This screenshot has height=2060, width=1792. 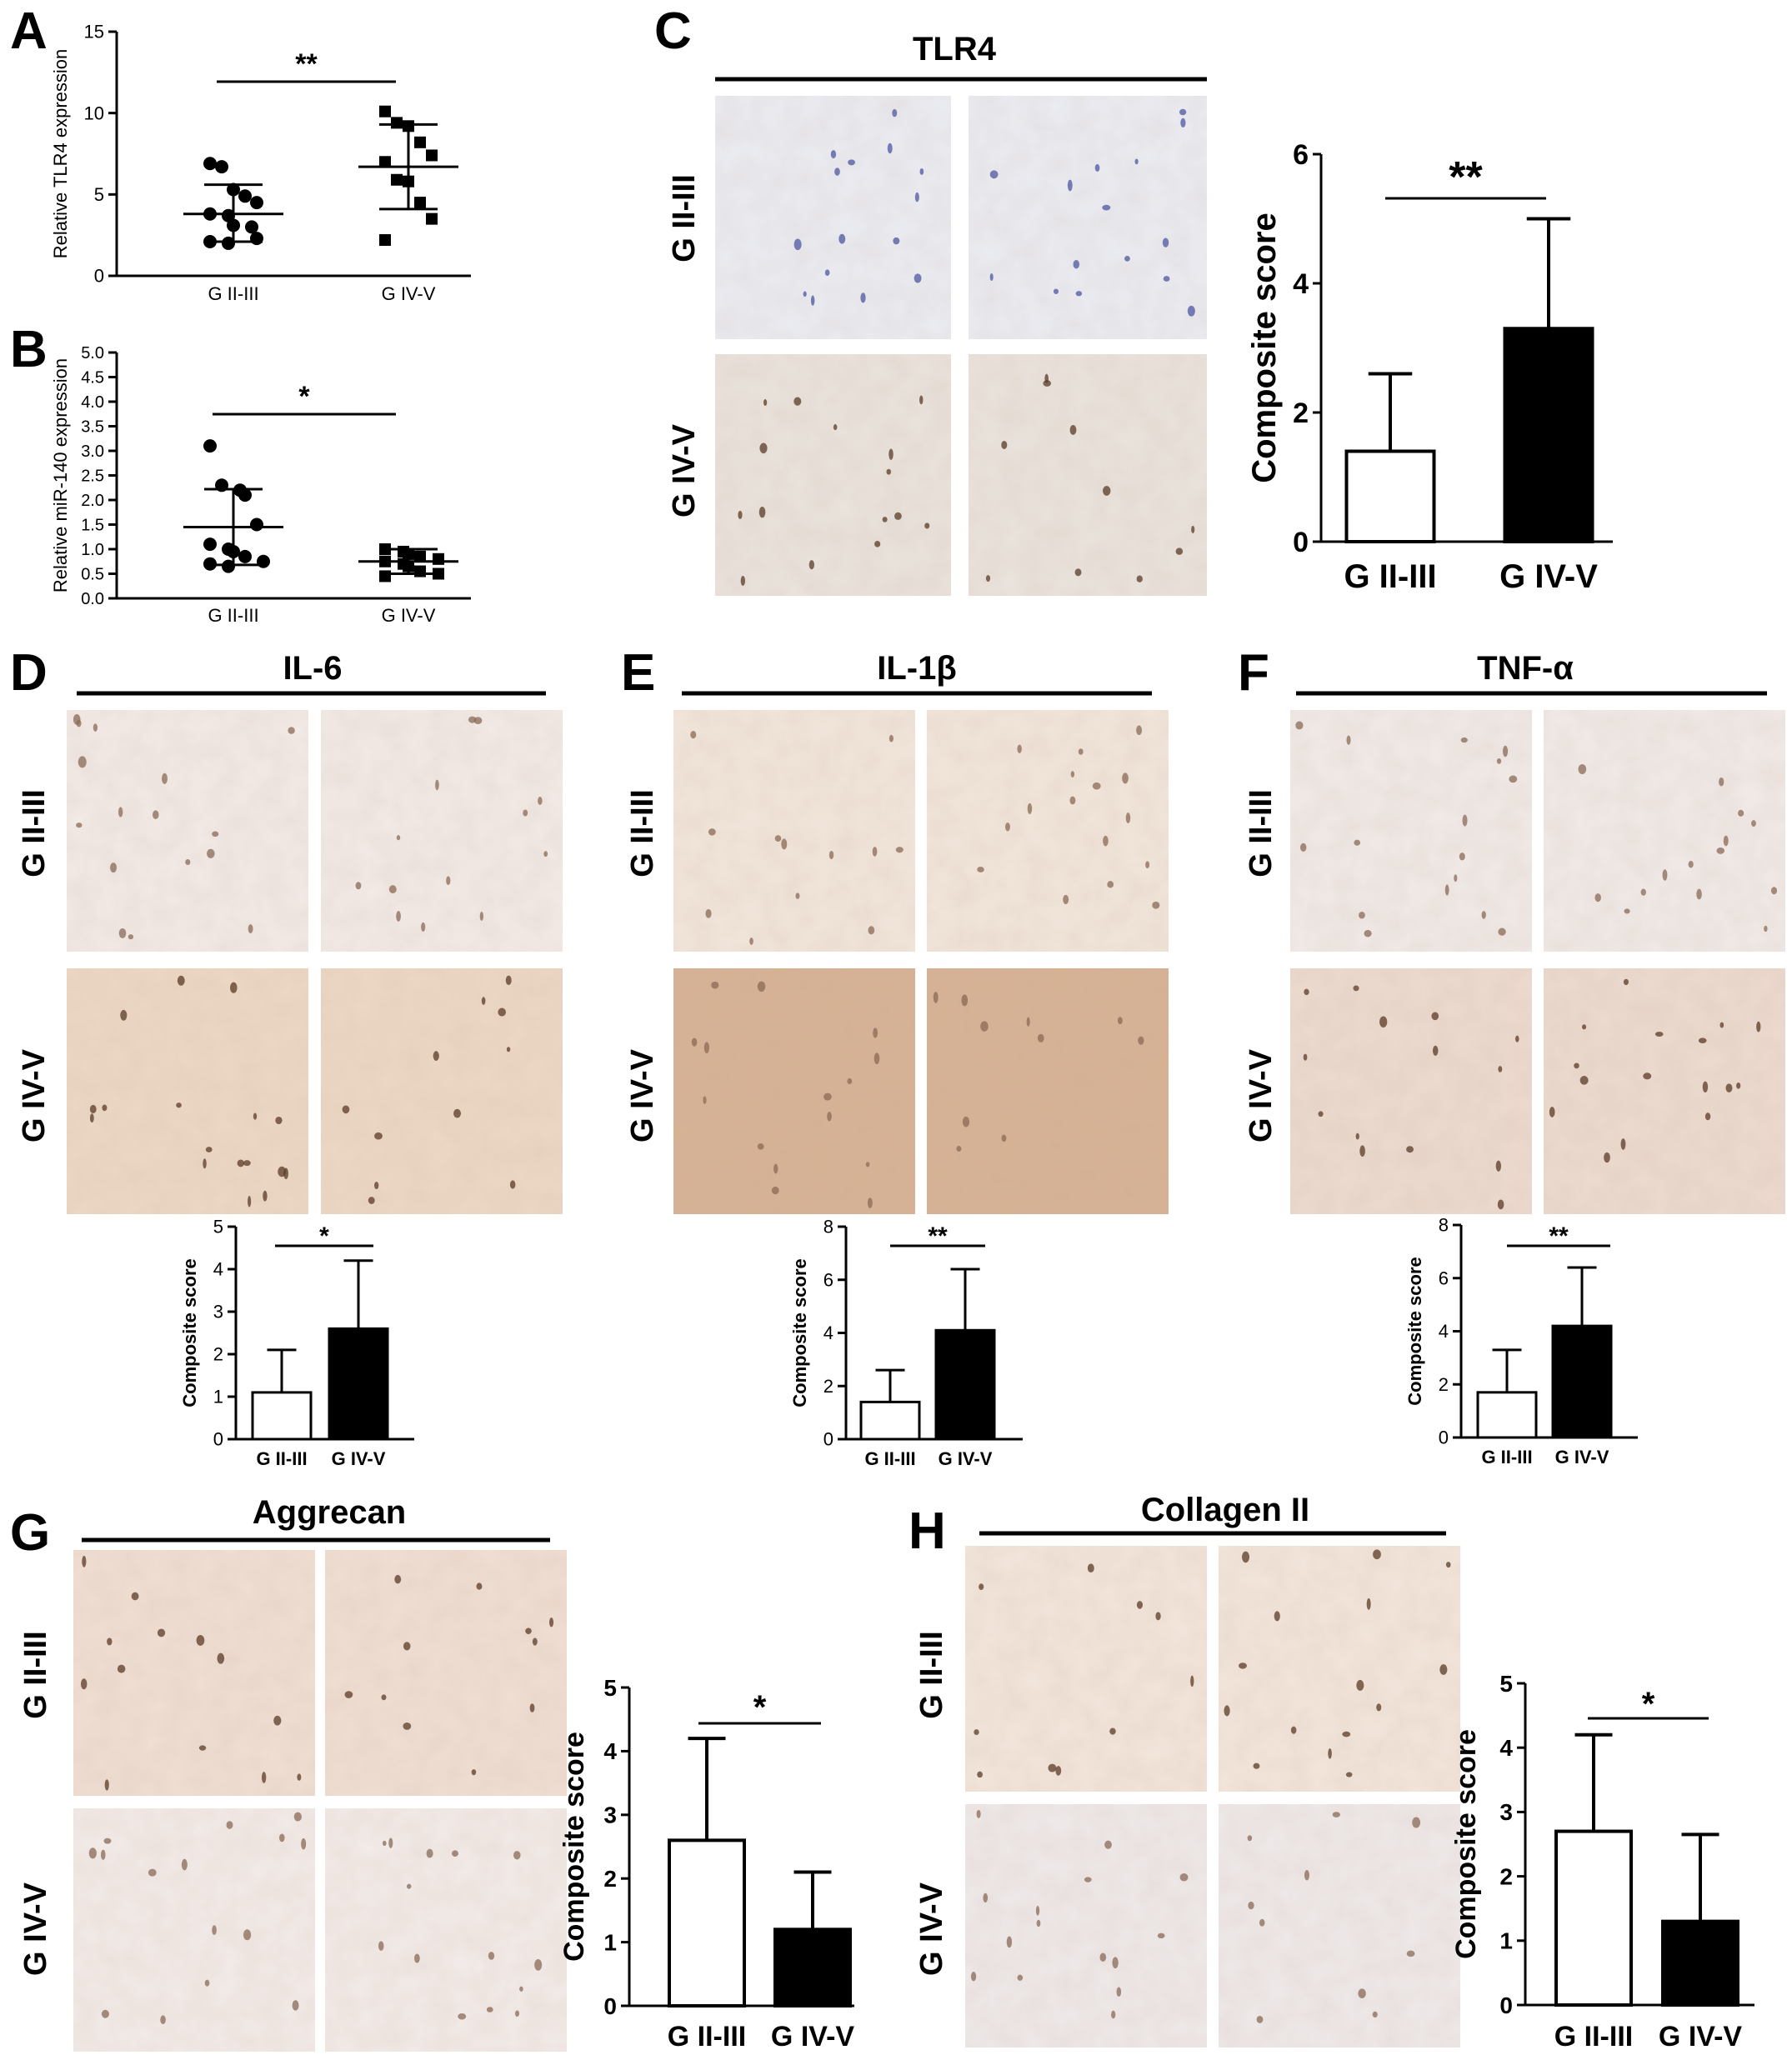 I want to click on panel-b-y-tick-label: 0.5, so click(x=92, y=575).